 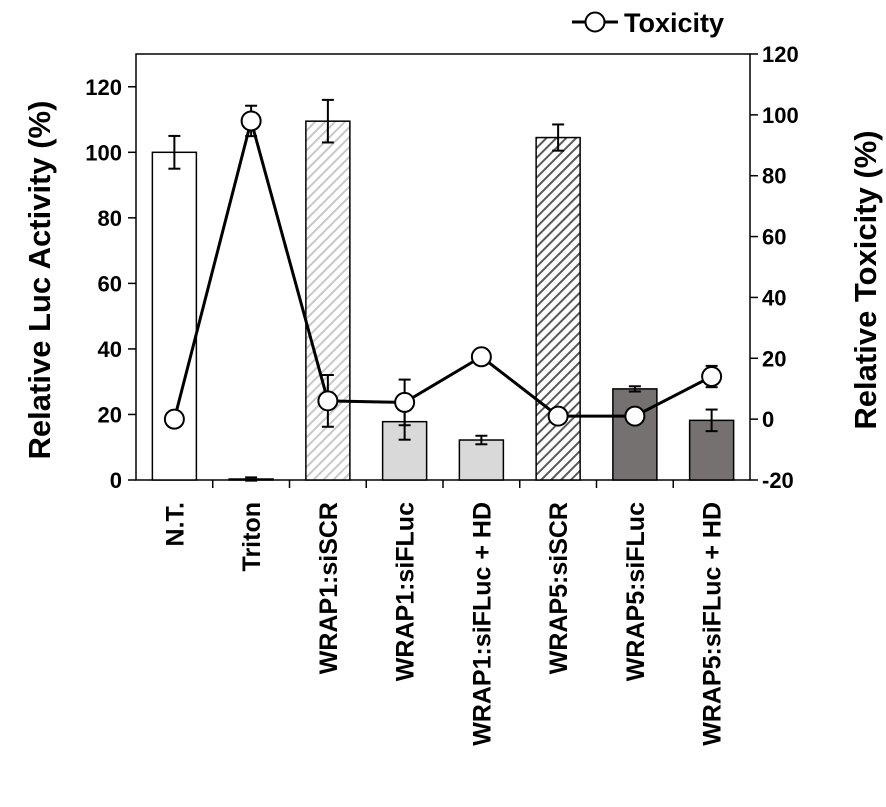 What do you see at coordinates (482, 624) in the screenshot?
I see `x-category-label: WRAP1:siFLuc + HD` at bounding box center [482, 624].